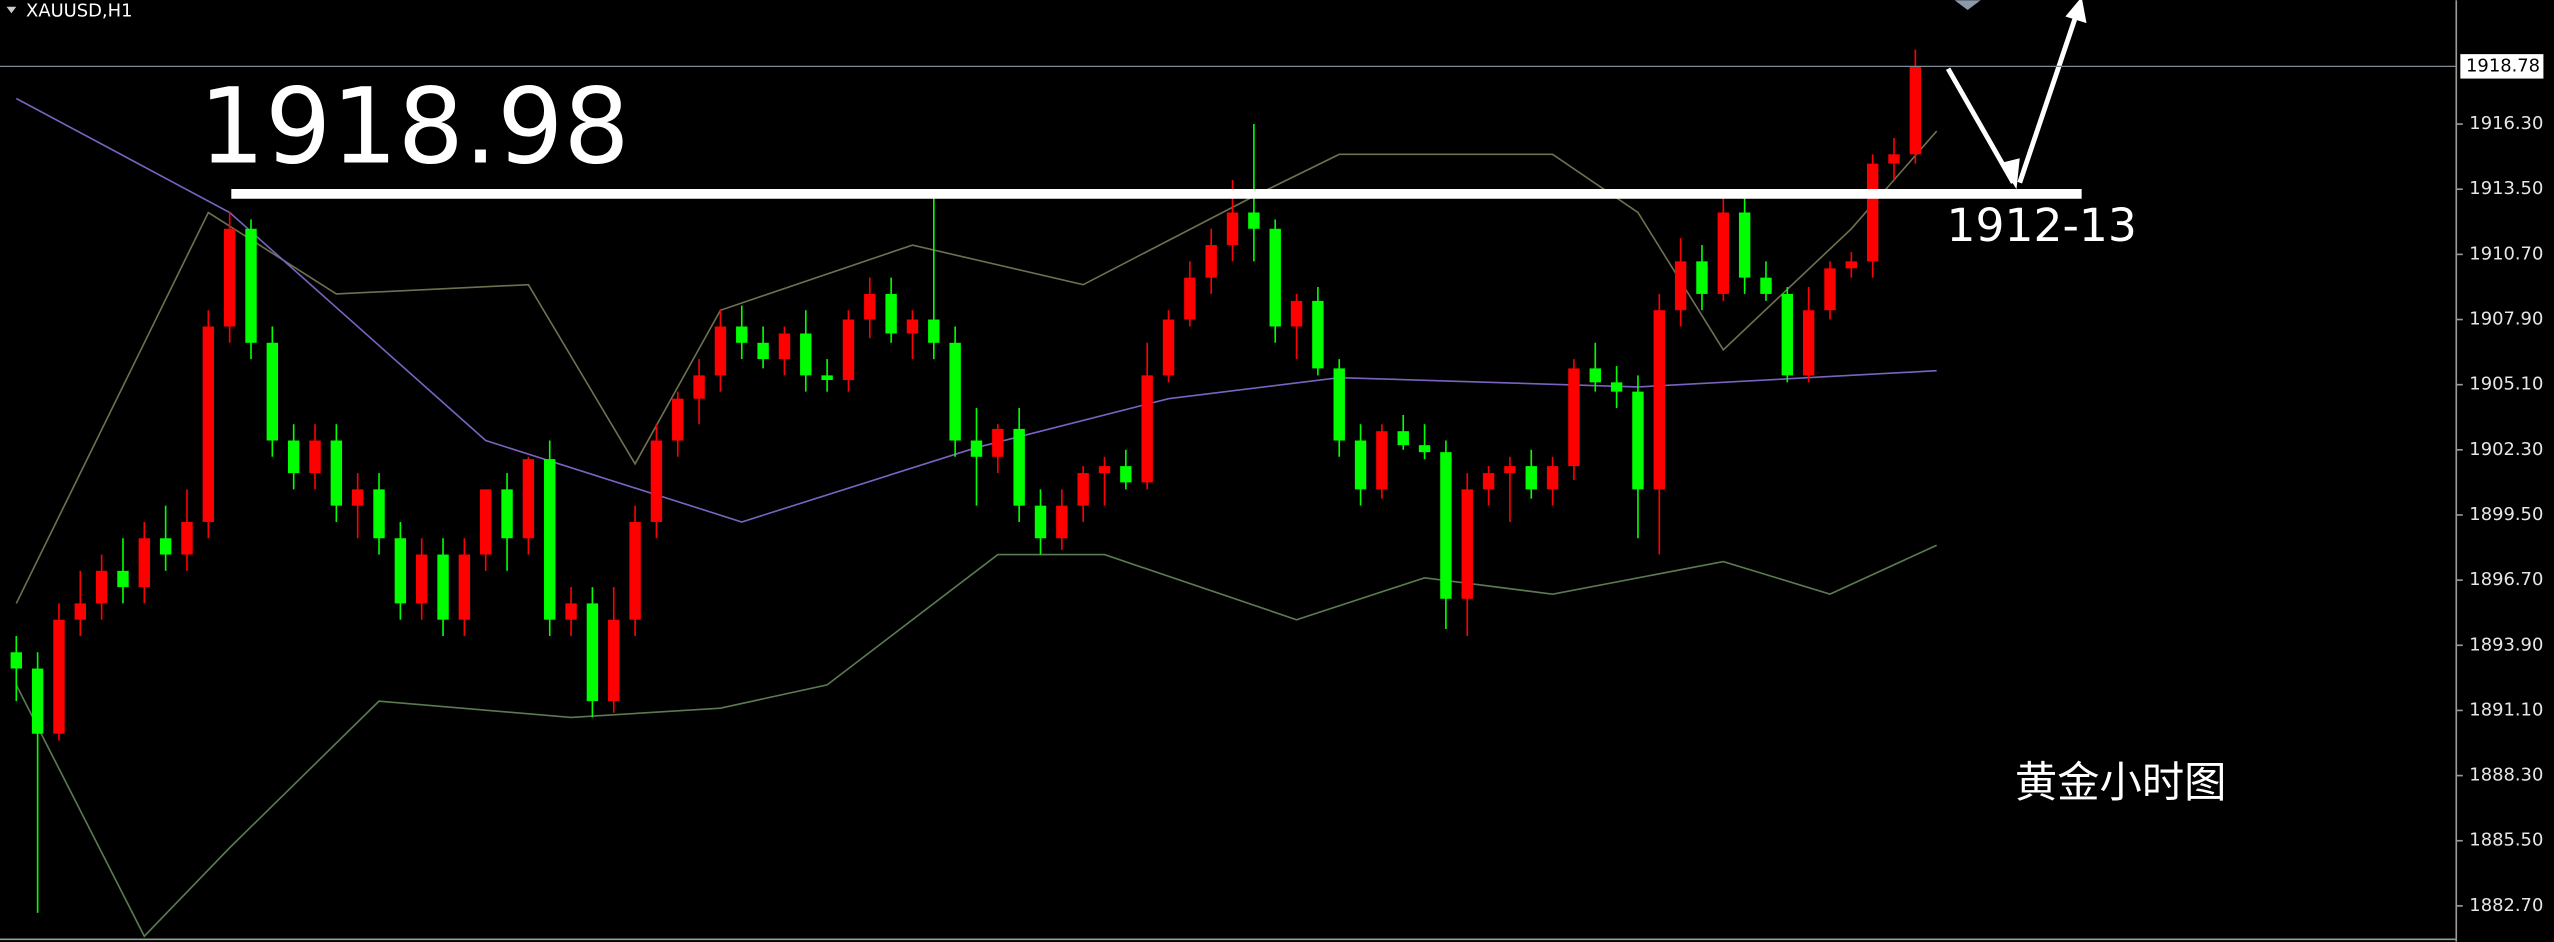  Describe the element at coordinates (2506, 188) in the screenshot. I see `y-tick-label: 1913.50` at that location.